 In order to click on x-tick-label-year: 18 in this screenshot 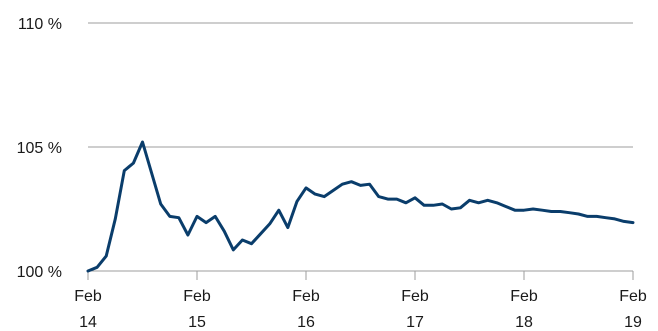, I will do `click(524, 322)`.